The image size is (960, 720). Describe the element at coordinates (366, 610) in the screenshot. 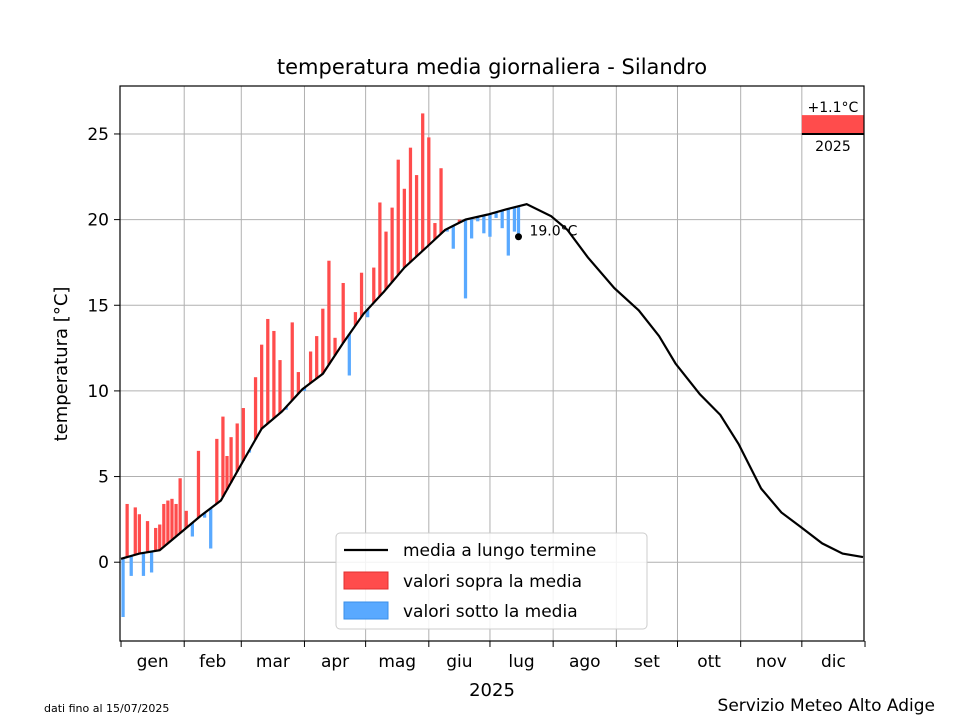

I see `legend-swatch-below` at that location.